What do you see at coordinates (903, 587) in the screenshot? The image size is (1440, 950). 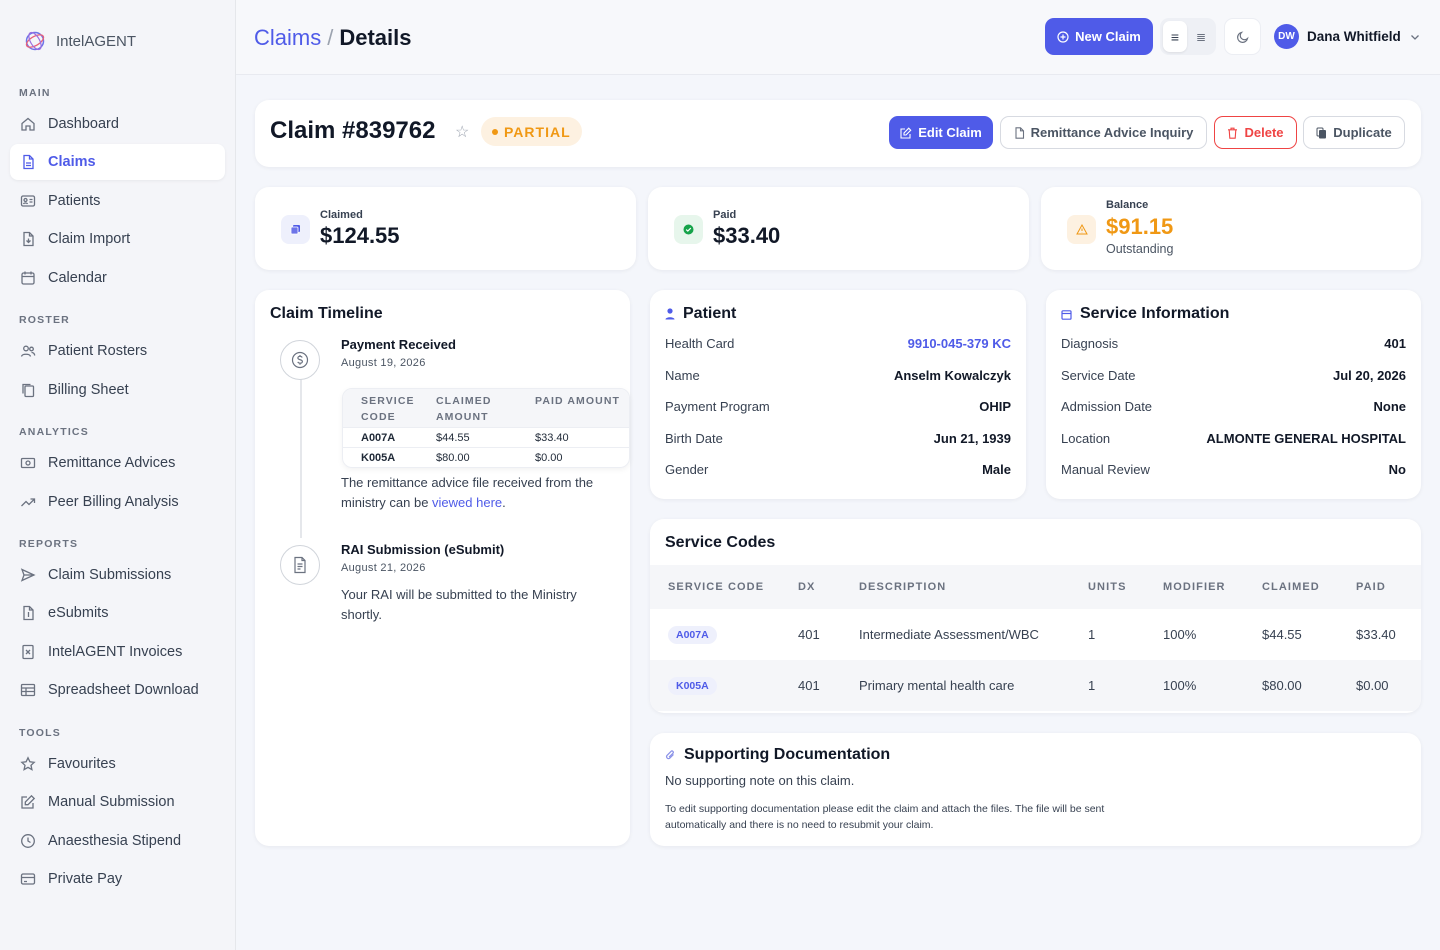 I see `header-description: DESCRIPTION` at bounding box center [903, 587].